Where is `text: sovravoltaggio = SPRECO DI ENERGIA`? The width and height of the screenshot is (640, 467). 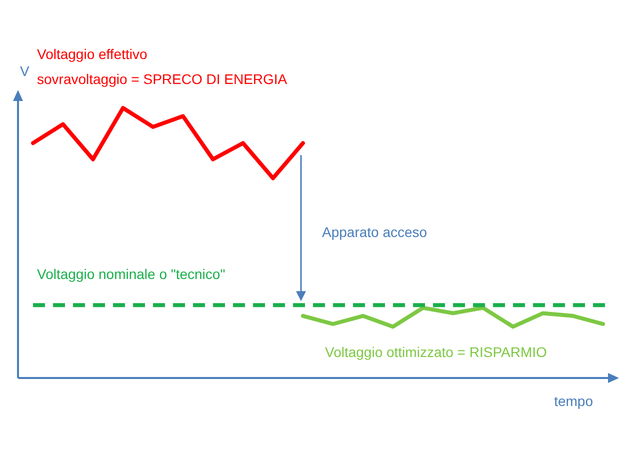 text: sovravoltaggio = SPRECO DI ENERGIA is located at coordinates (162, 78).